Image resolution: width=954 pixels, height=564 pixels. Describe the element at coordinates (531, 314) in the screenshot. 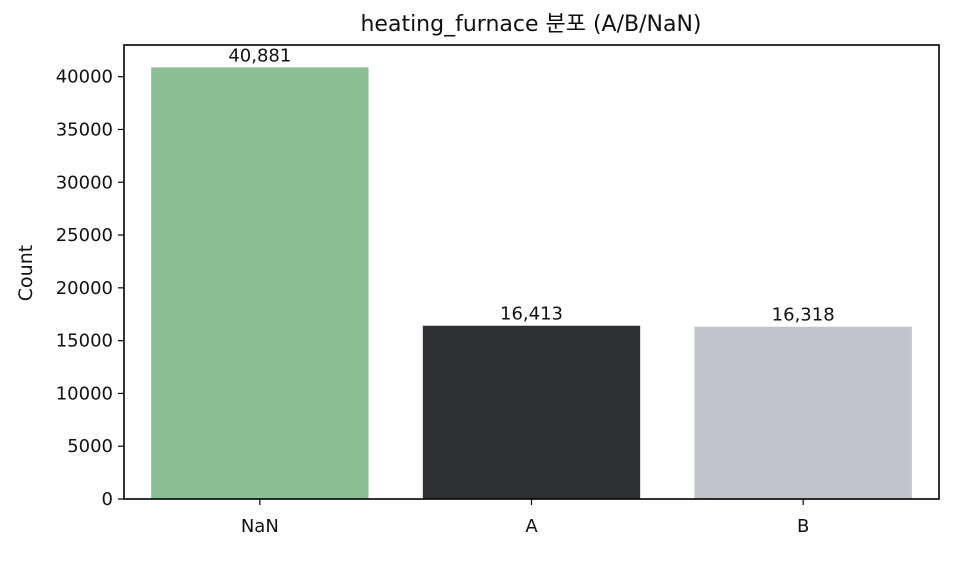

I see `data-label-a: 16,413` at that location.